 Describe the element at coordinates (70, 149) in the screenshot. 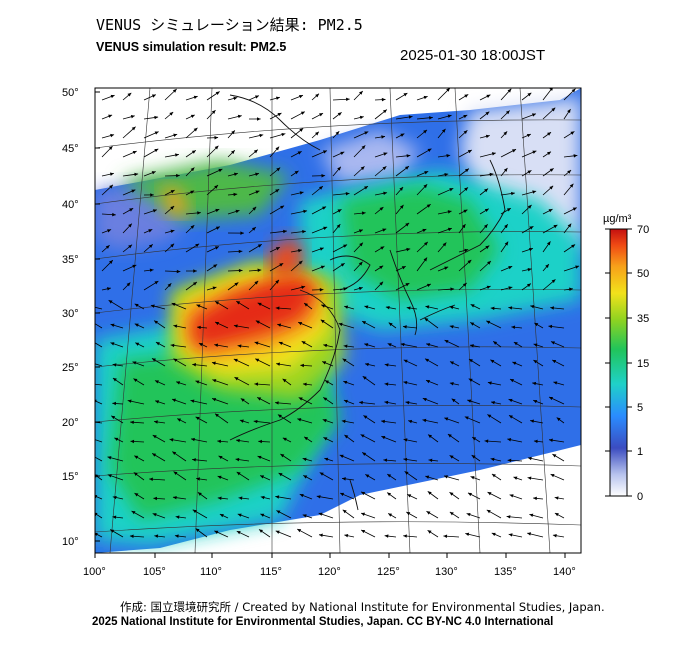

I see `lat-tick-label: 45°` at that location.